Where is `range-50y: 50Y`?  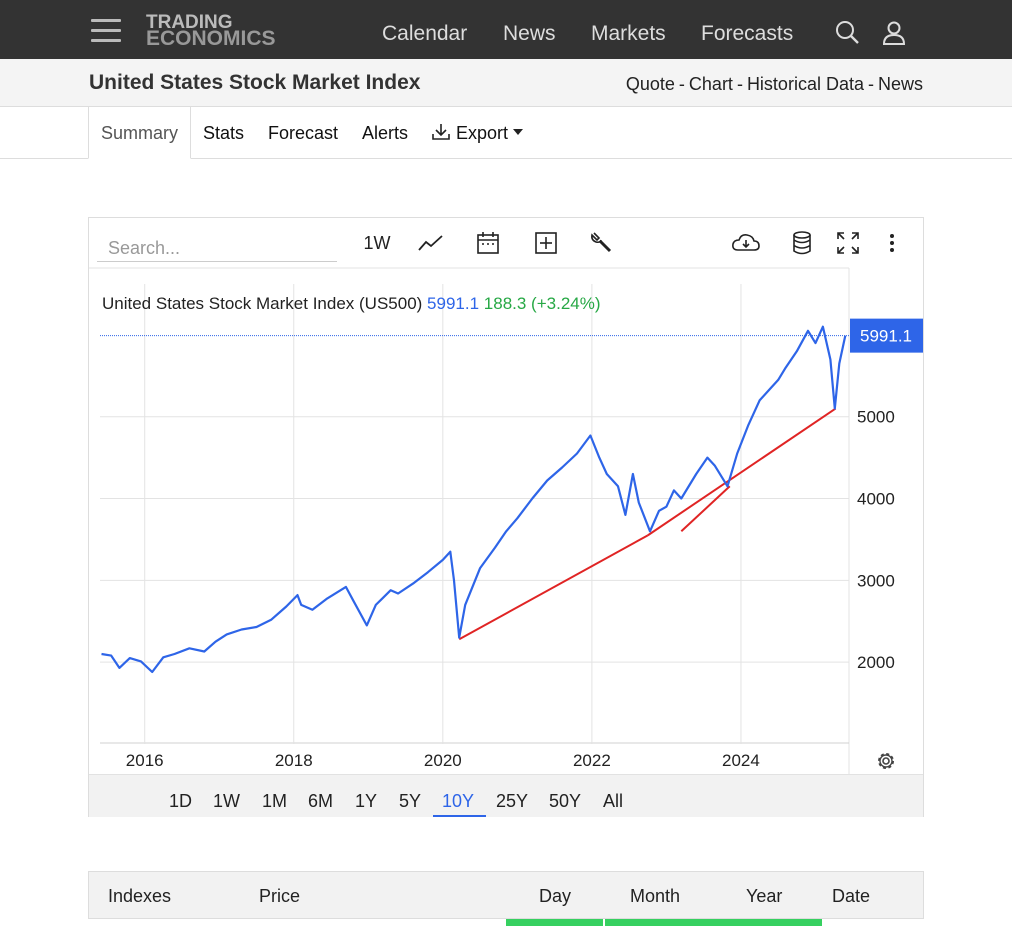 range-50y: 50Y is located at coordinates (565, 801).